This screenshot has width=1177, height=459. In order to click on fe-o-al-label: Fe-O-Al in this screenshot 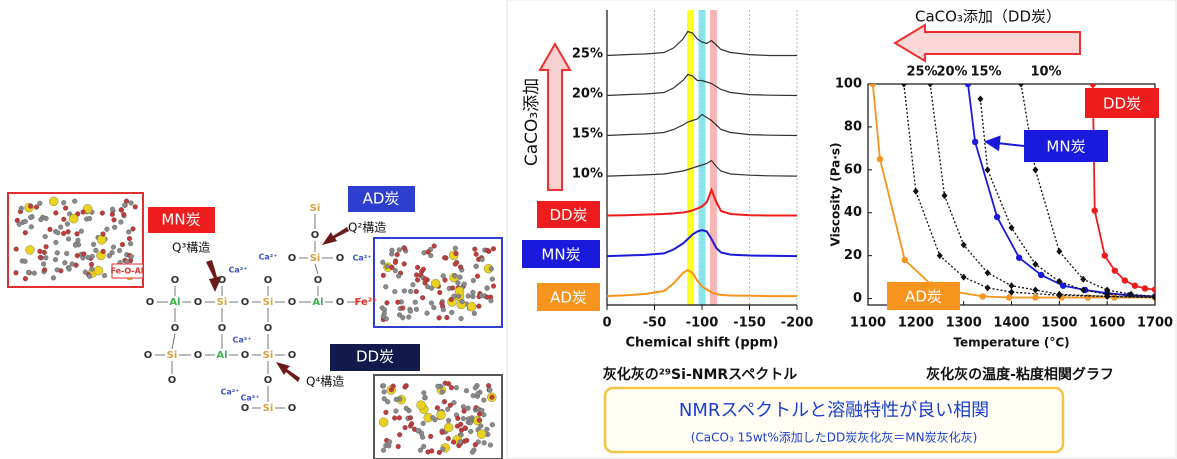, I will do `click(126, 271)`.